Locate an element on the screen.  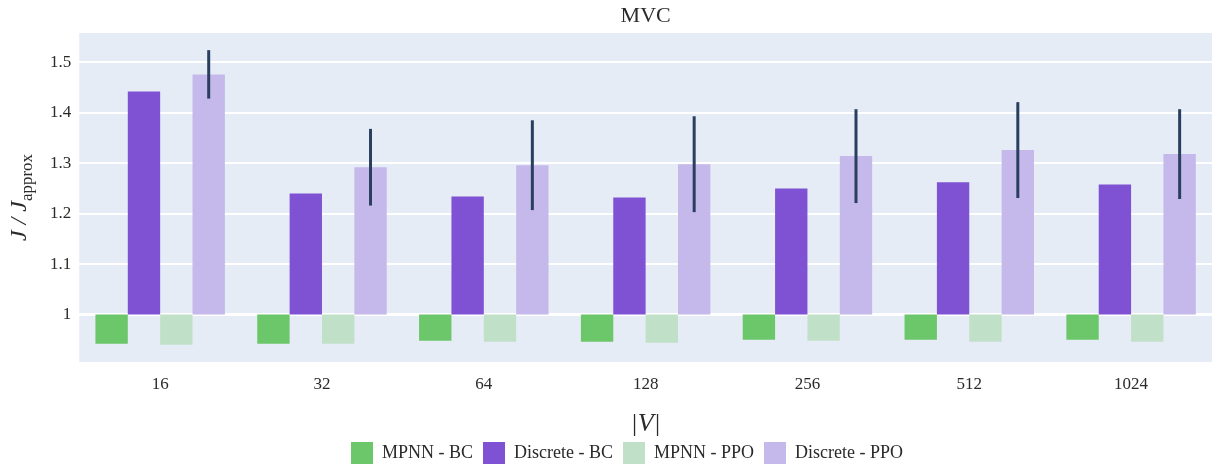
y-tick-label: 1.3 is located at coordinates (61, 162).